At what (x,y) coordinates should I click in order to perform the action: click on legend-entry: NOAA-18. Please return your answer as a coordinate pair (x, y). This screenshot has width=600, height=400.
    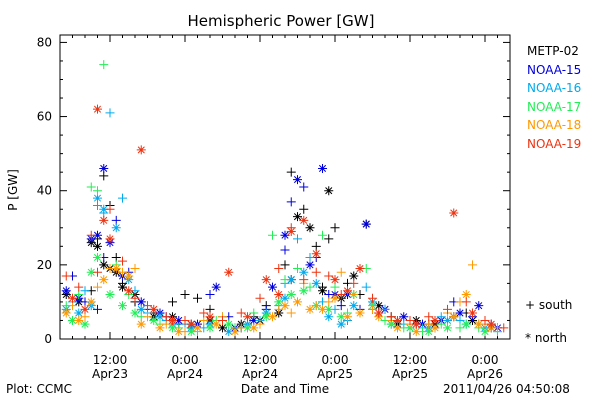
    Looking at the image, I should click on (554, 125).